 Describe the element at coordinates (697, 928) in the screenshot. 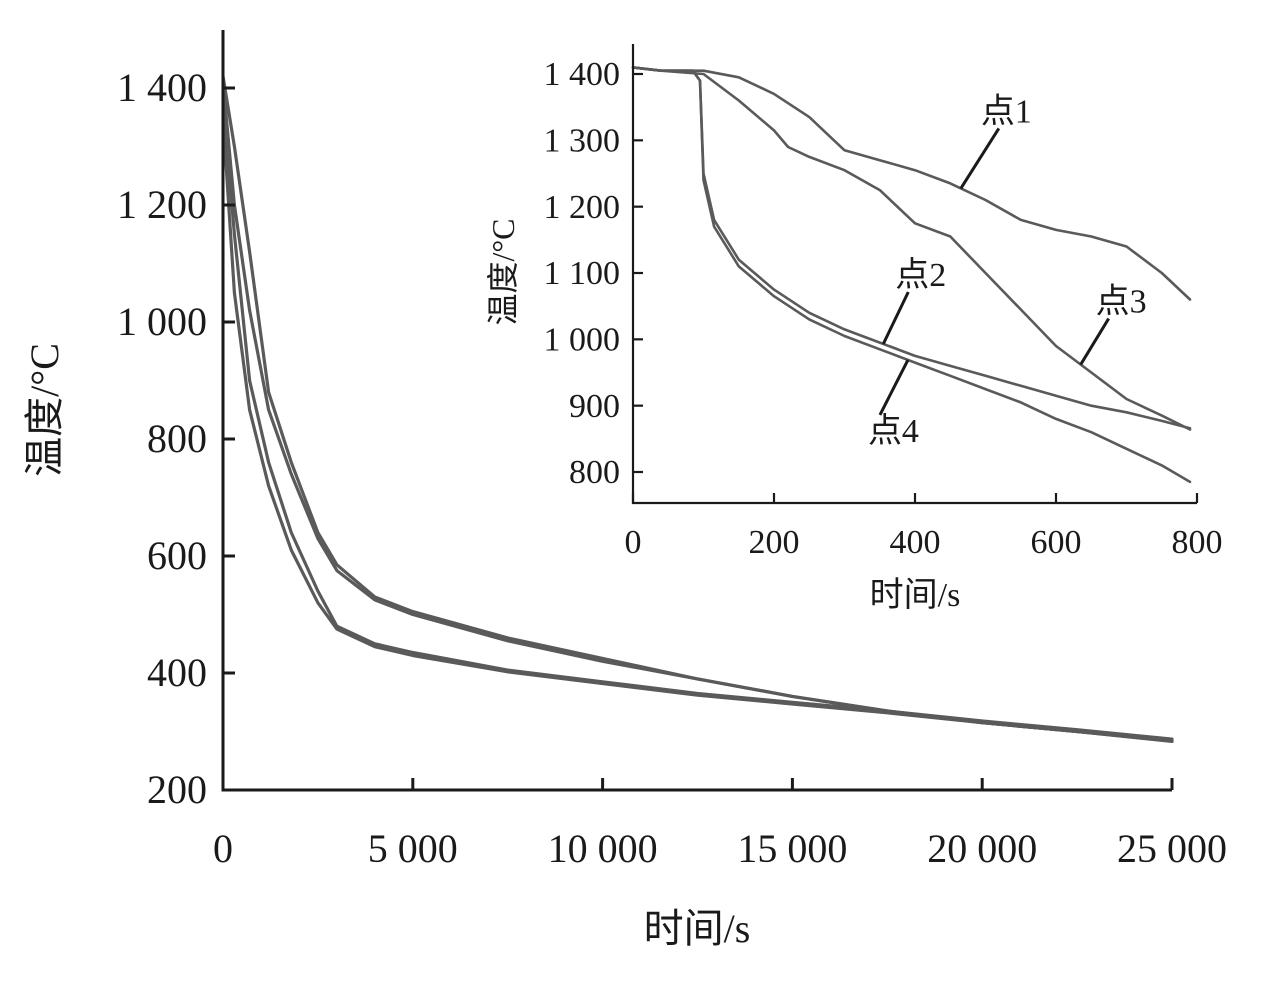

I see `main-x-axis-label: 时间/s` at that location.